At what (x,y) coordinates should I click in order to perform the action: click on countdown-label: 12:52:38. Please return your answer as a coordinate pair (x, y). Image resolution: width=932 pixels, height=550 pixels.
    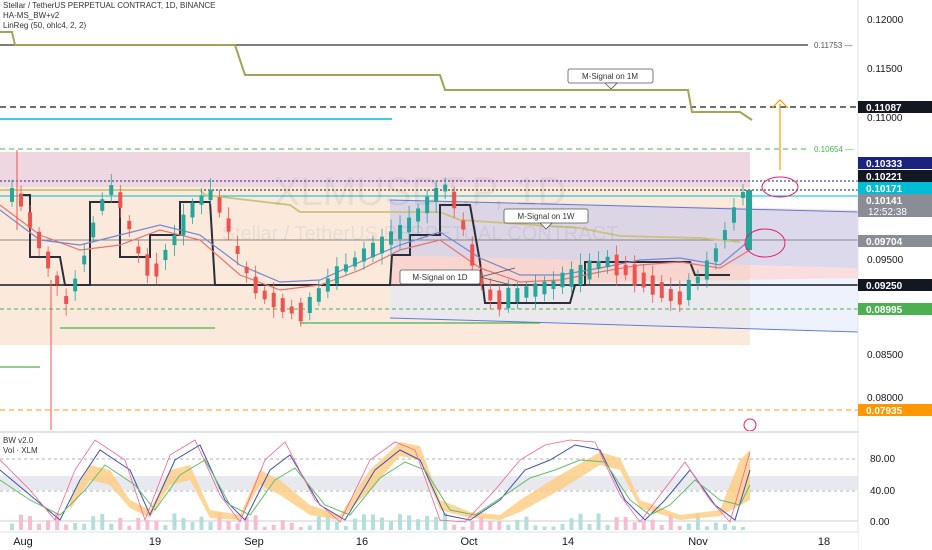
    Looking at the image, I should click on (887, 212).